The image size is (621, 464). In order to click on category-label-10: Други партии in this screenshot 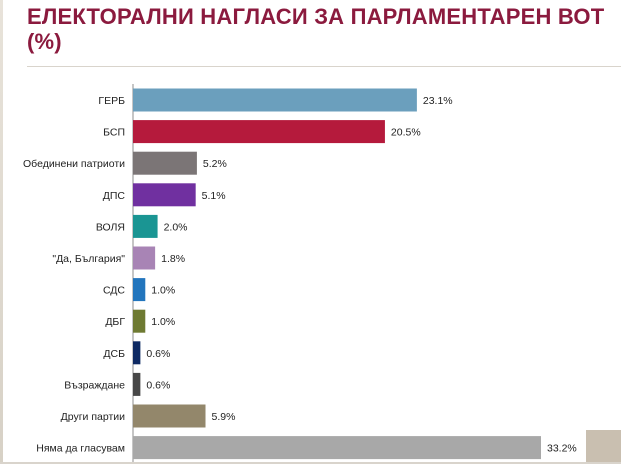, I will do `click(93, 417)`.